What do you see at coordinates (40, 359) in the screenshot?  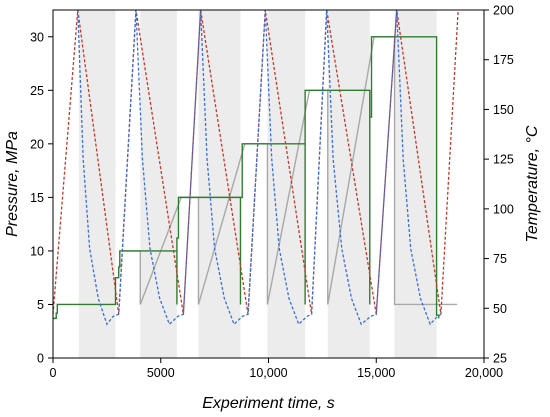 I see `left-y-tick-label: 0` at bounding box center [40, 359].